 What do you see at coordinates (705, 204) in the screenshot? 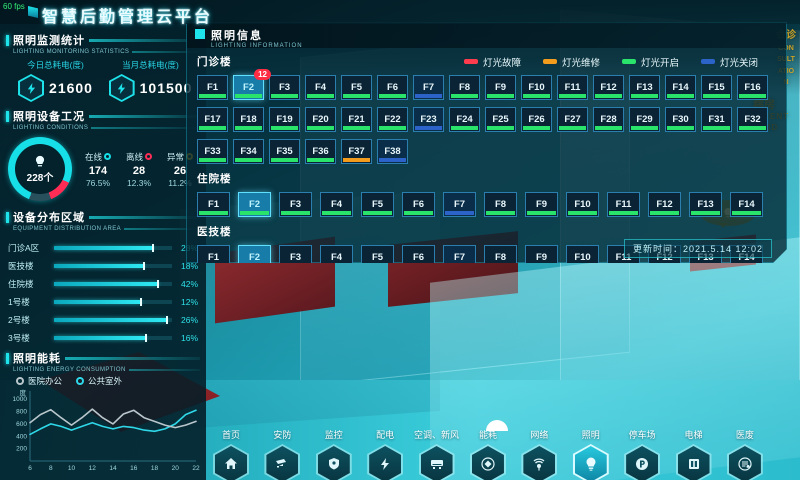
I see `floor-button-住院楼-F13: F13` at bounding box center [705, 204].